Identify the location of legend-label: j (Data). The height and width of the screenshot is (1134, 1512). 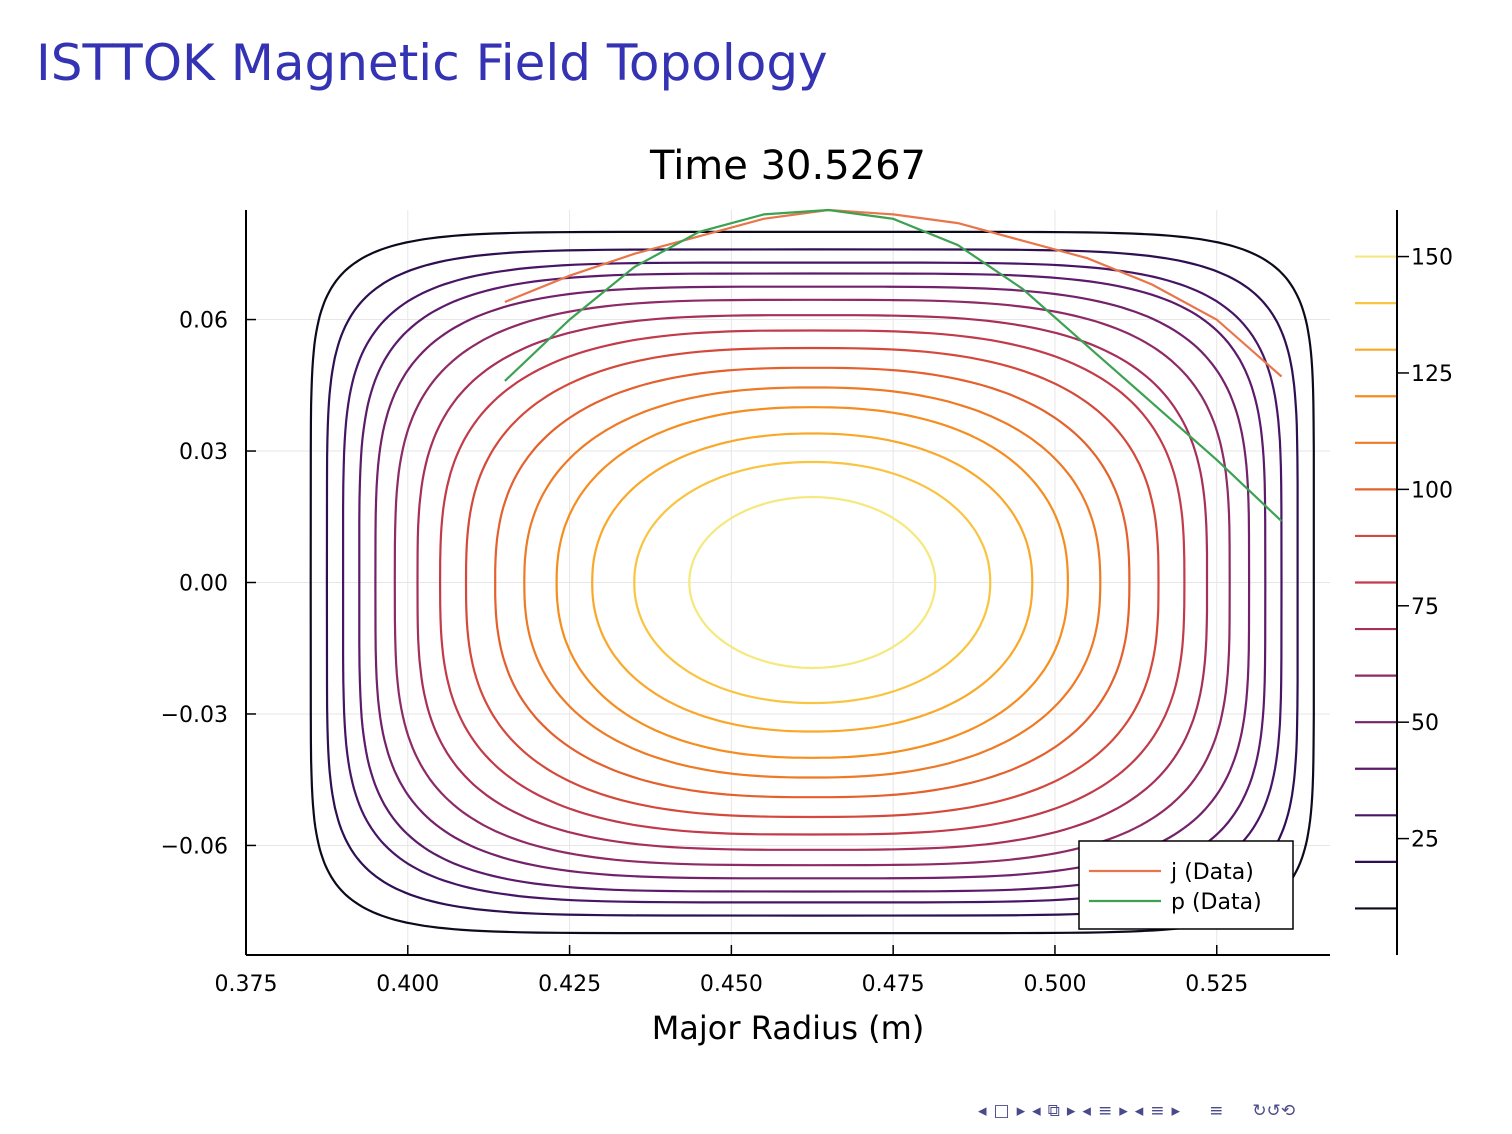
(1212, 872).